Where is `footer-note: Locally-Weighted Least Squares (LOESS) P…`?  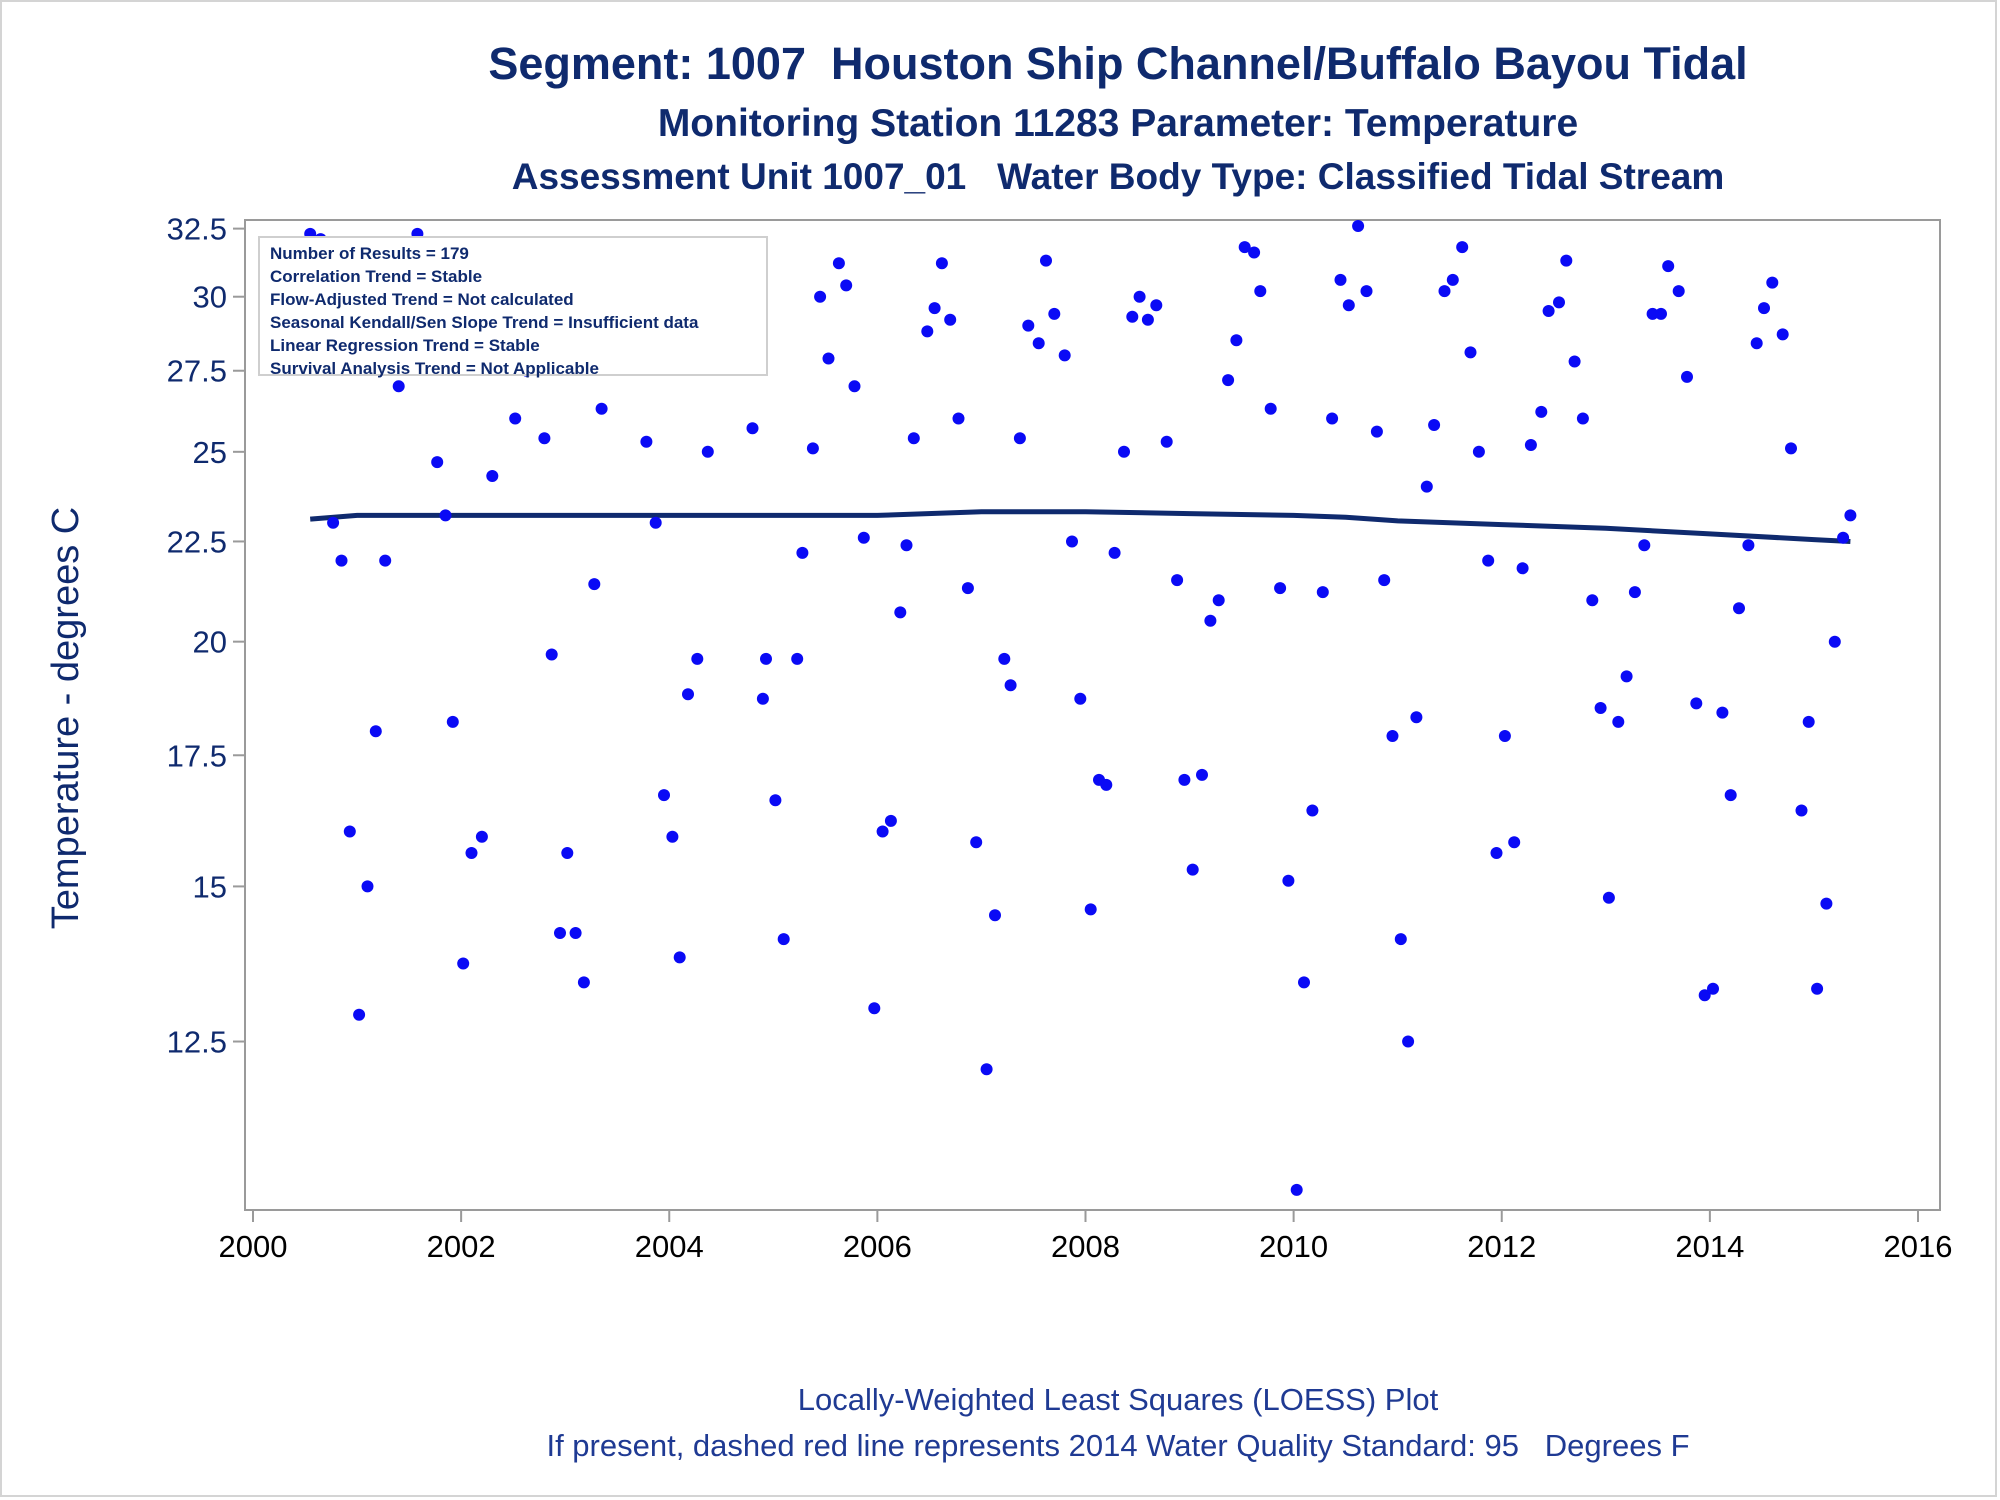
footer-note: Locally-Weighted Least Squares (LOESS) P… is located at coordinates (1118, 1399).